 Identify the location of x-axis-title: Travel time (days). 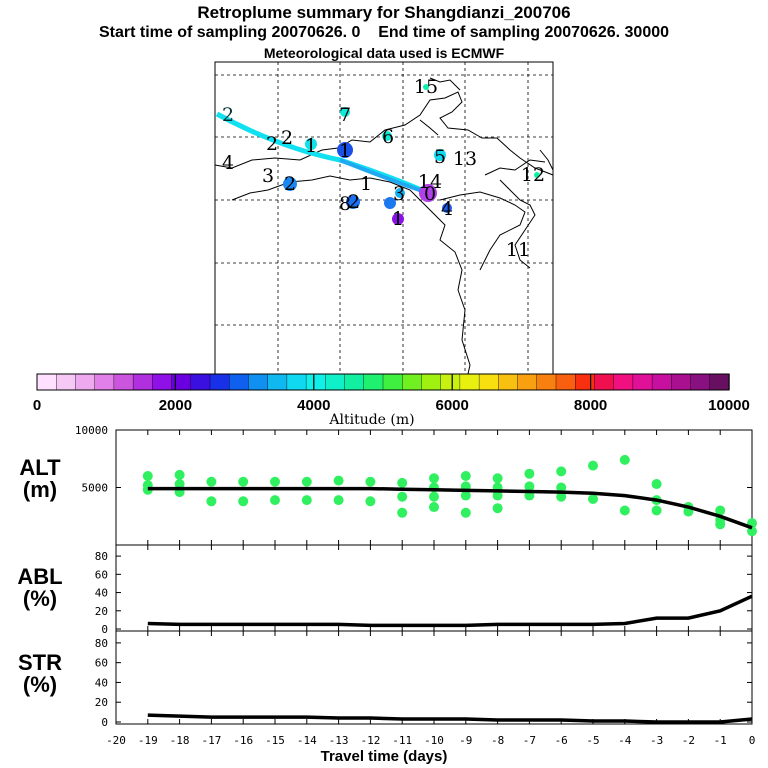
(384, 756).